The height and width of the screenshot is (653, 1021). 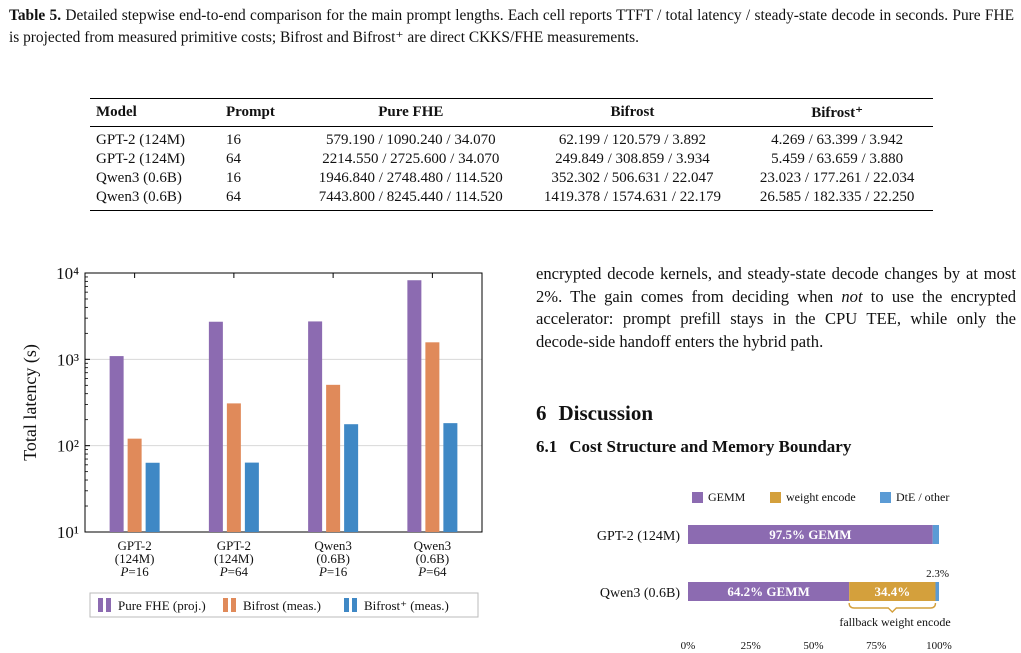 What do you see at coordinates (810, 534) in the screenshot?
I see `segment-label: 97.5% GEMM` at bounding box center [810, 534].